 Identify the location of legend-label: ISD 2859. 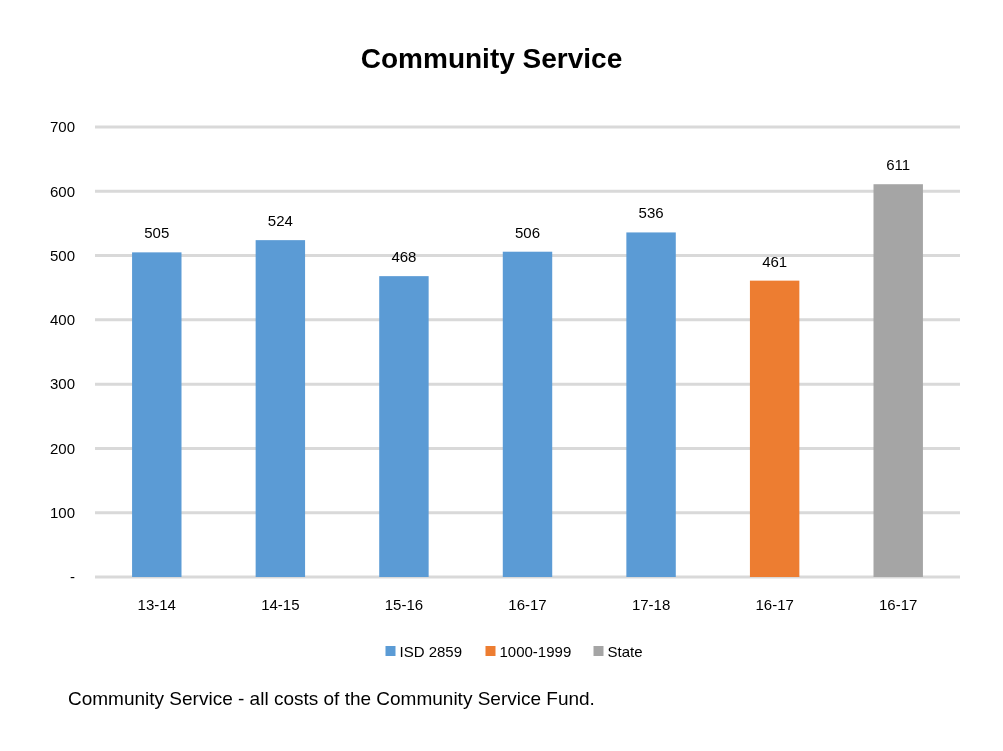
(431, 652).